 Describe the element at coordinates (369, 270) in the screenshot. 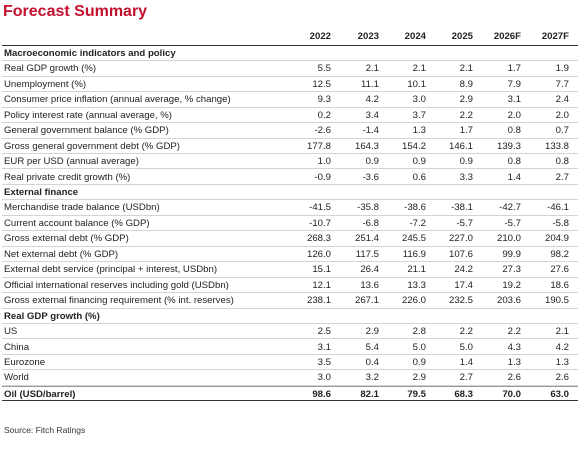

I see `cell-value: 26.4` at that location.